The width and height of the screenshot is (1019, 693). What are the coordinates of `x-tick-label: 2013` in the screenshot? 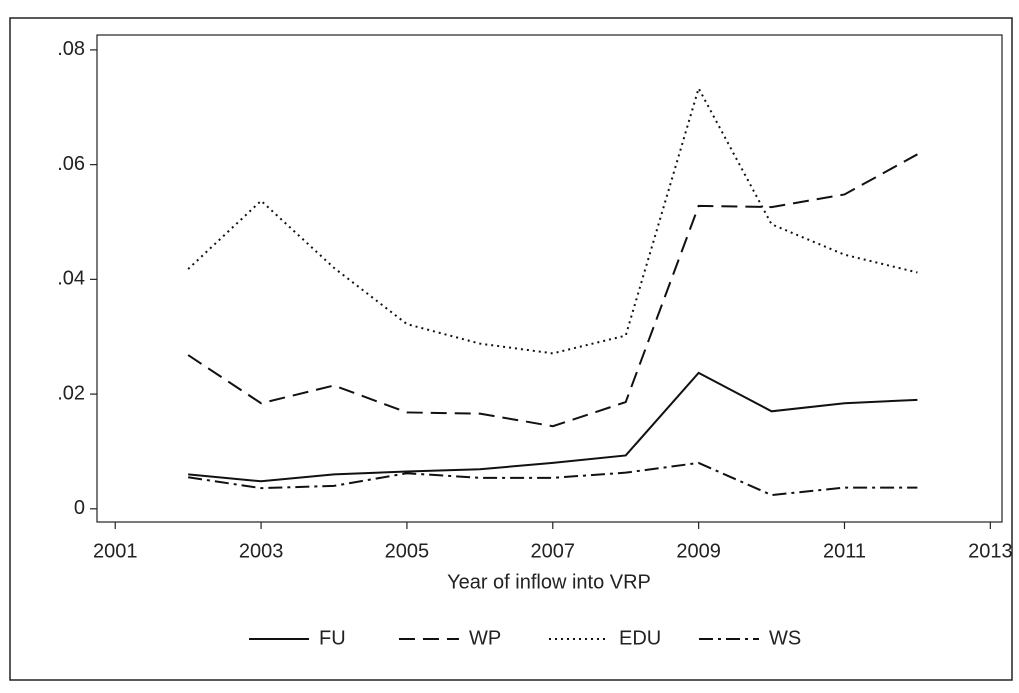 It's located at (990, 551).